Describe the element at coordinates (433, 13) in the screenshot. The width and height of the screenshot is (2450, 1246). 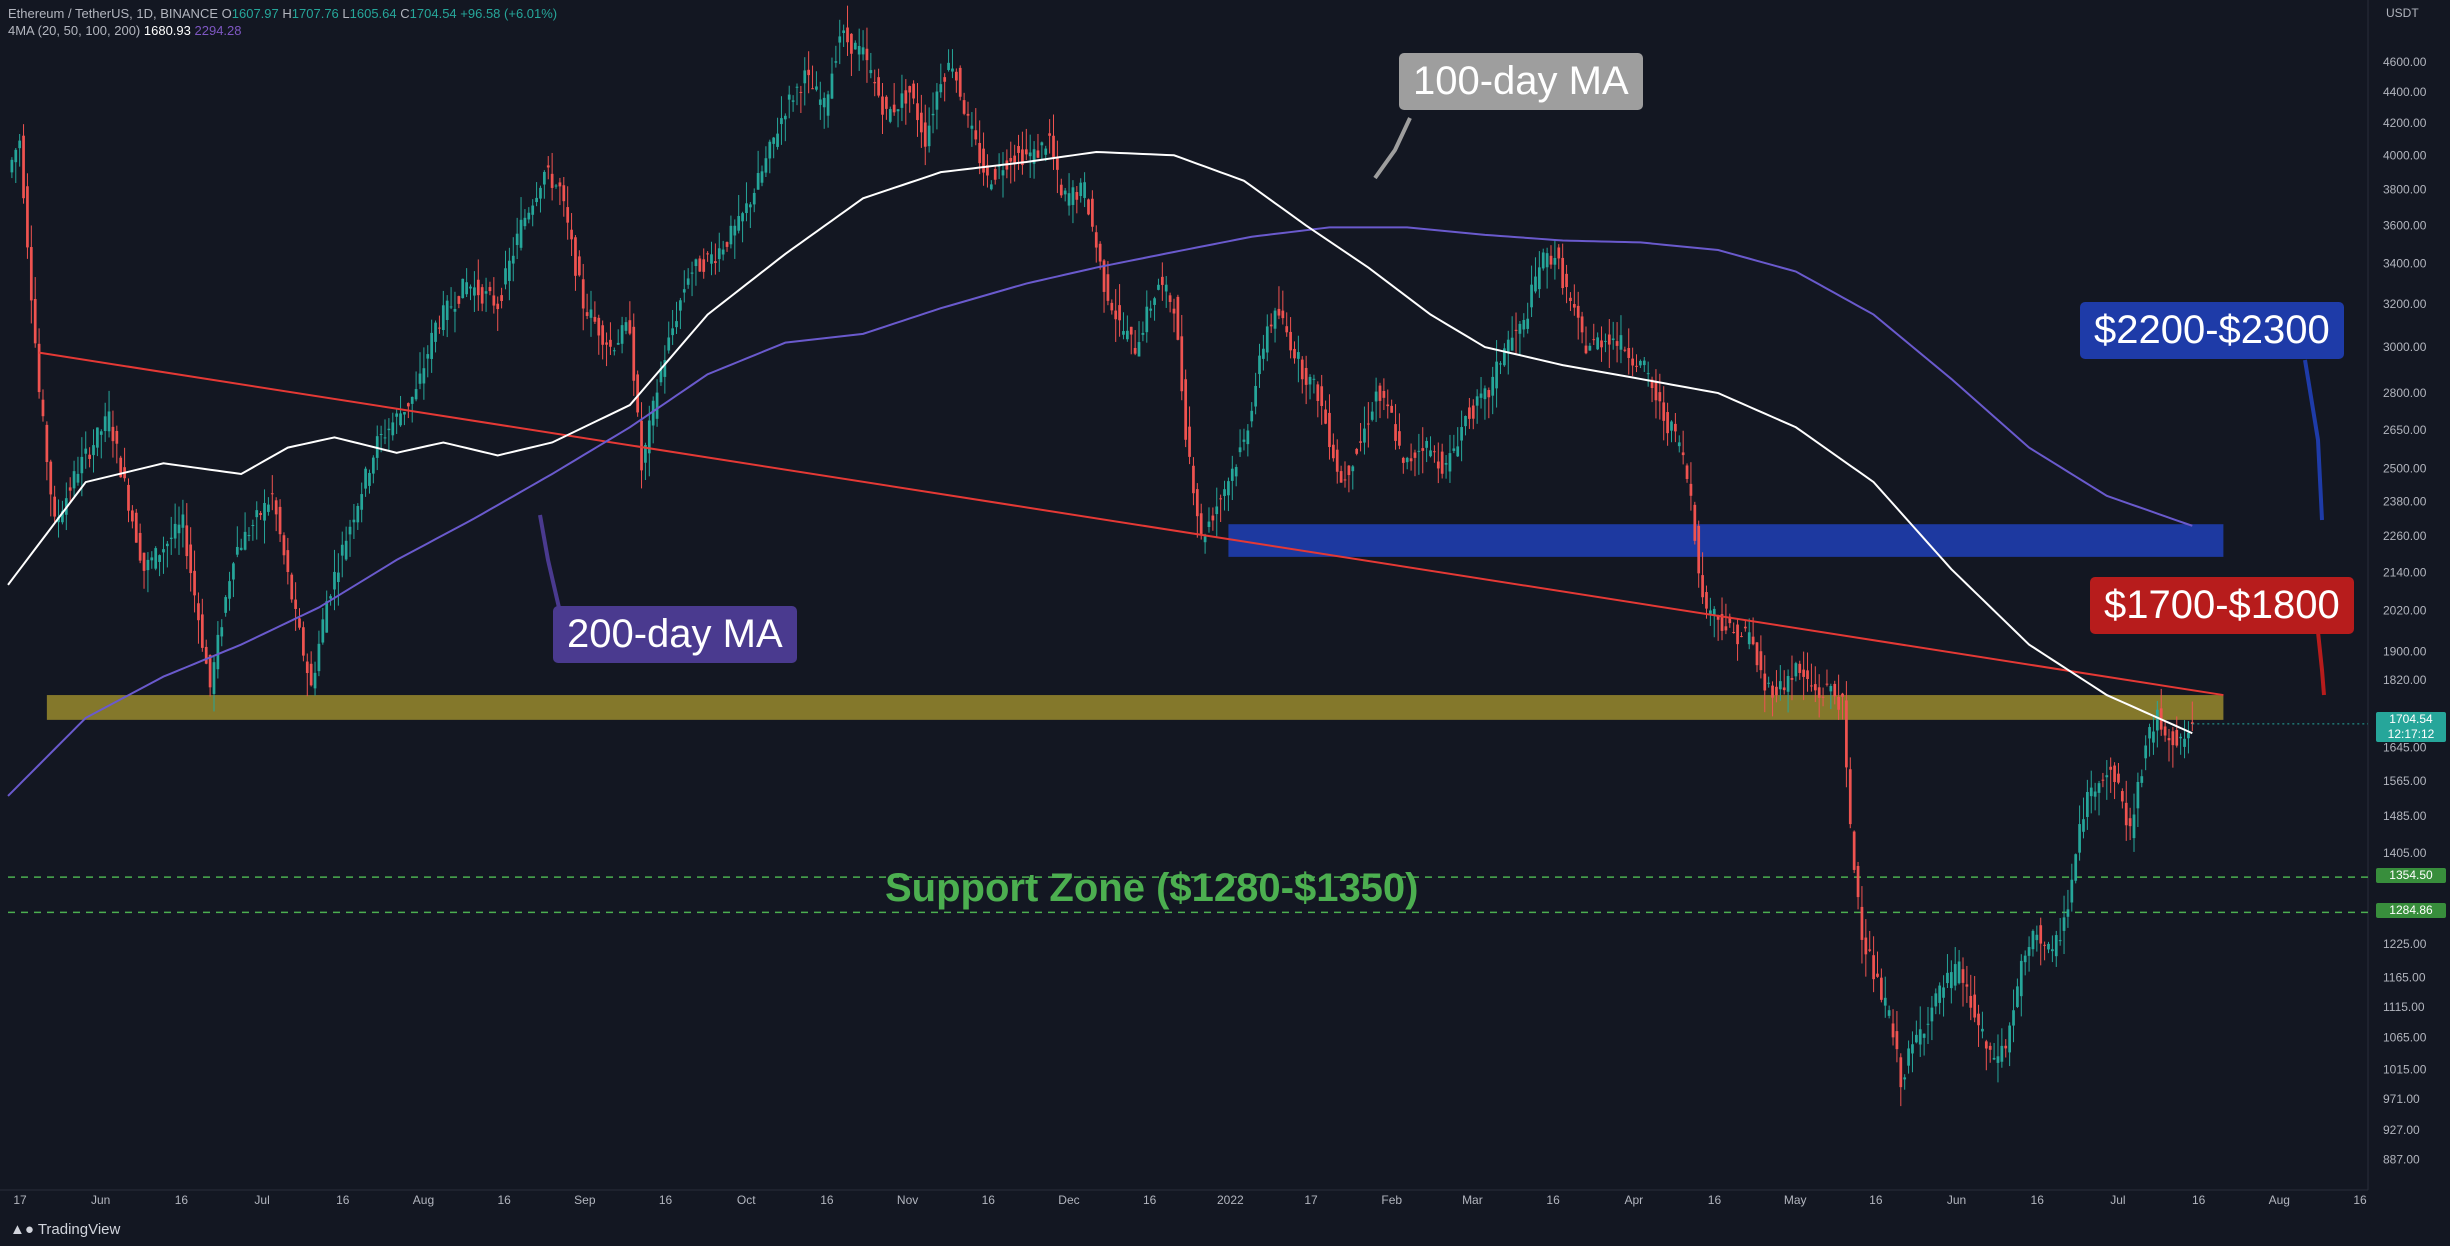
I see `close-value: 1704.54` at that location.